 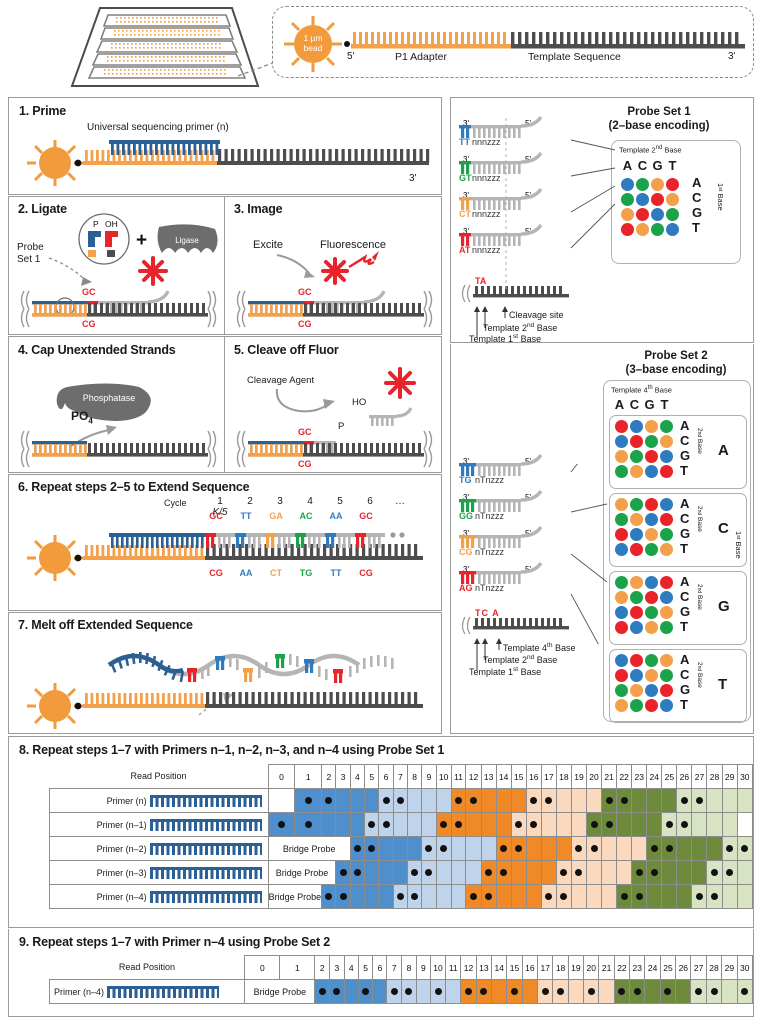 I want to click on probe-set-2-block: A C G T 2nd Base T, so click(x=678, y=686).